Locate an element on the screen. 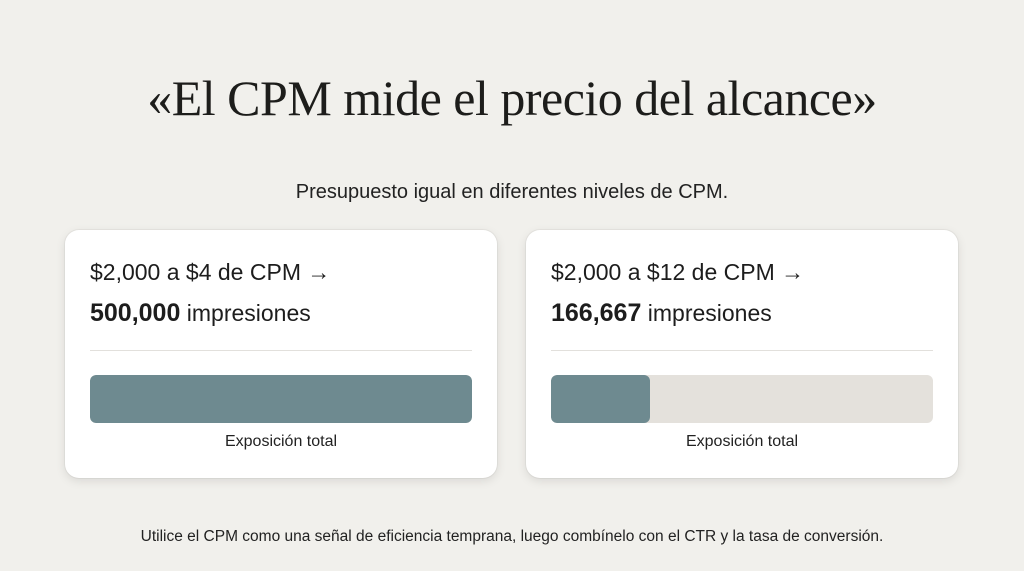  card-budget-cpm-text: $2,000 a $4 de CPM → is located at coordinates (210, 272).